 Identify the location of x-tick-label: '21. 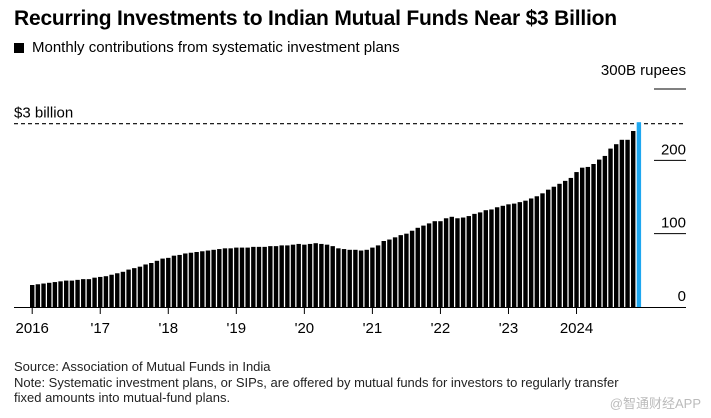
(373, 328).